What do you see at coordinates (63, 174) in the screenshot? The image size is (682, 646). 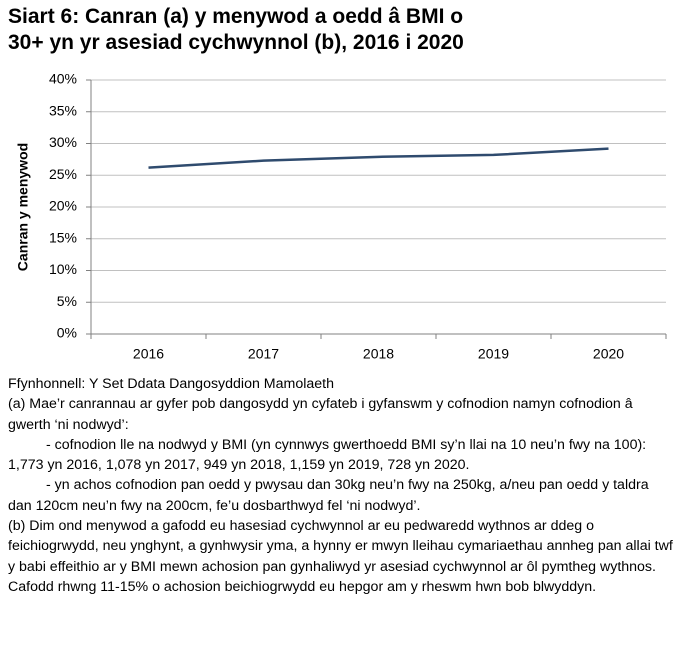 I see `y-tick-label: 25%` at bounding box center [63, 174].